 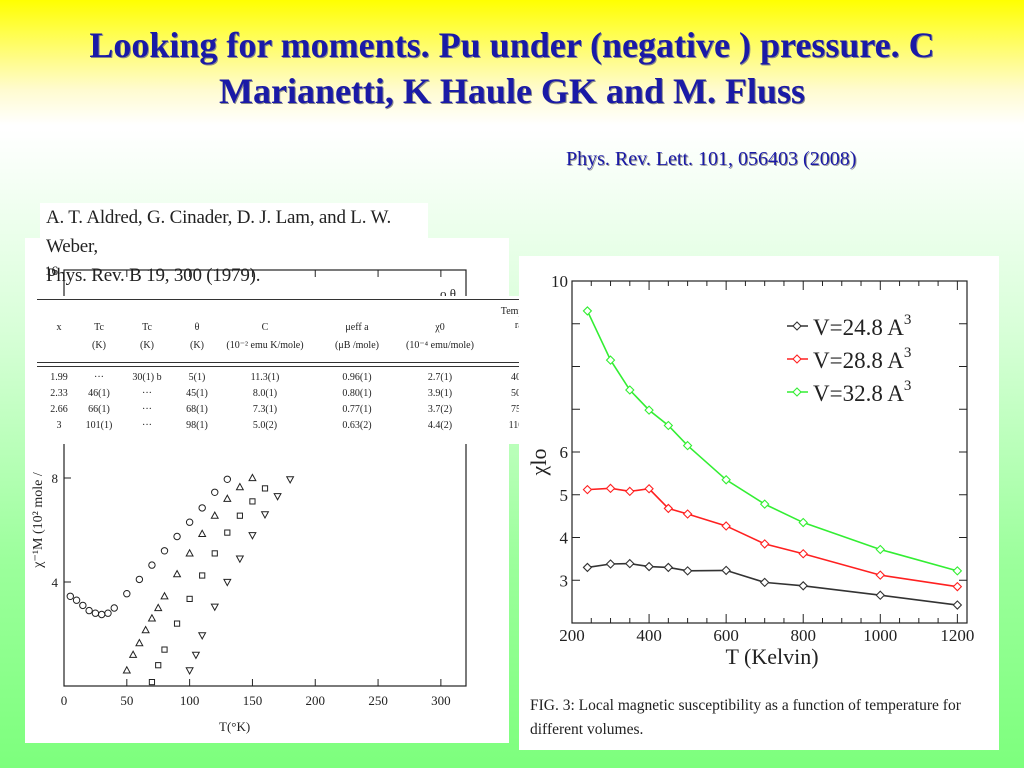 What do you see at coordinates (99, 393) in the screenshot?
I see `table-cell: 46(1)` at bounding box center [99, 393].